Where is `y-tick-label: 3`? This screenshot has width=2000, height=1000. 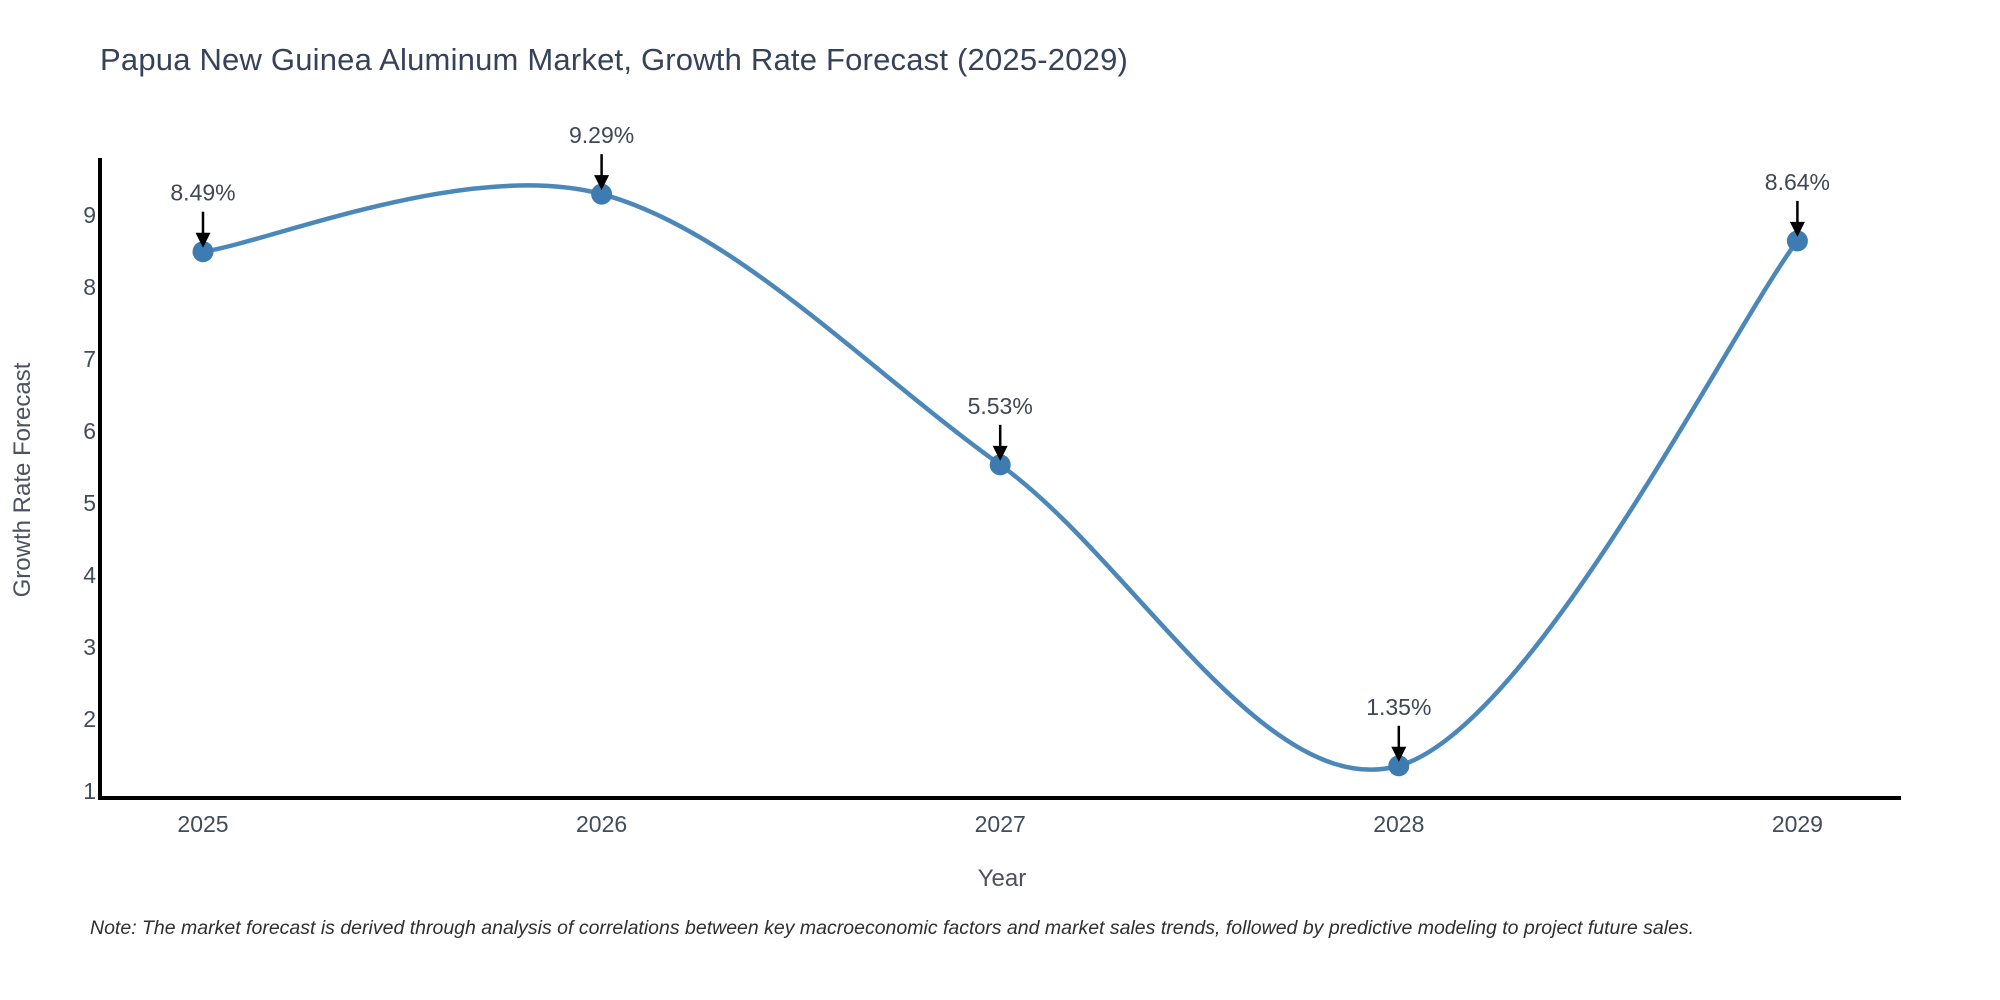 y-tick-label: 3 is located at coordinates (89, 647).